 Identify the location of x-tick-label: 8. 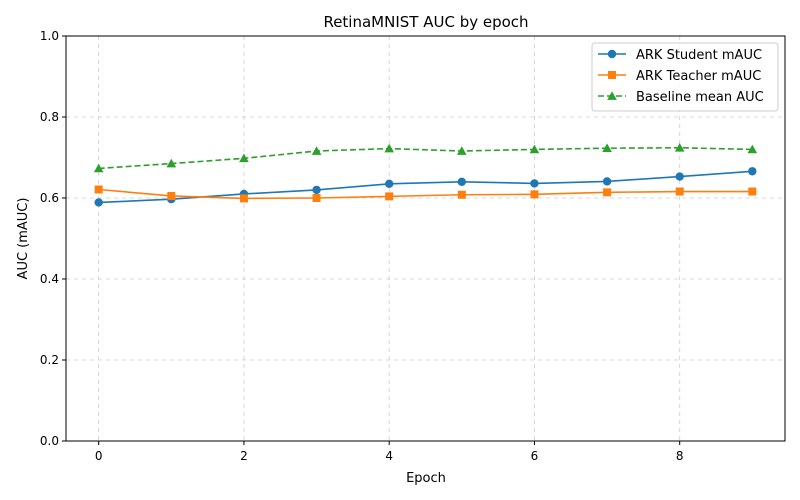
(680, 456).